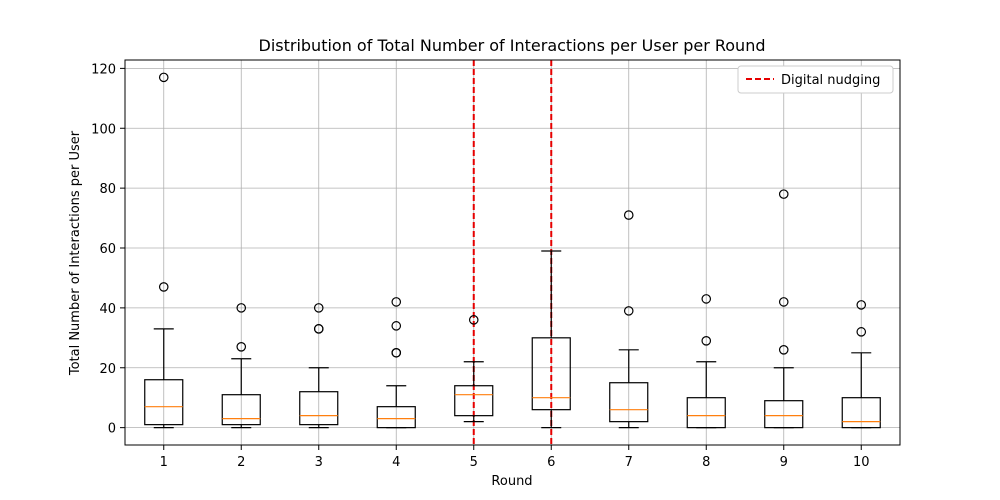 This screenshot has width=1000, height=500. What do you see at coordinates (107, 369) in the screenshot?
I see `y-tick-label: 20` at bounding box center [107, 369].